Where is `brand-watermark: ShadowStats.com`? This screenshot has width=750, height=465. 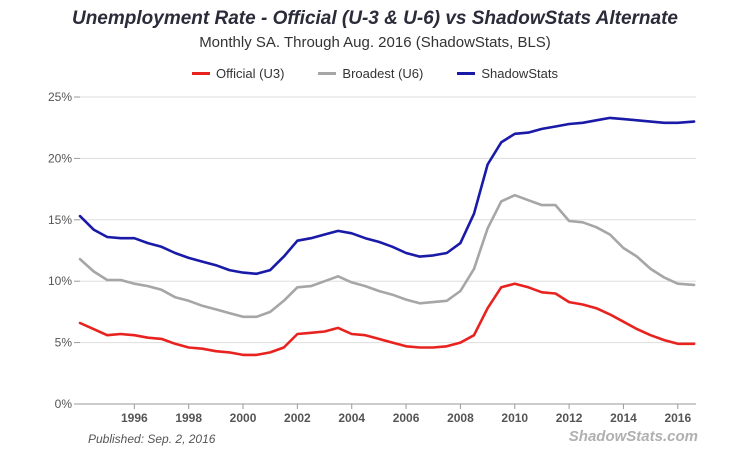 brand-watermark: ShadowStats.com is located at coordinates (633, 436).